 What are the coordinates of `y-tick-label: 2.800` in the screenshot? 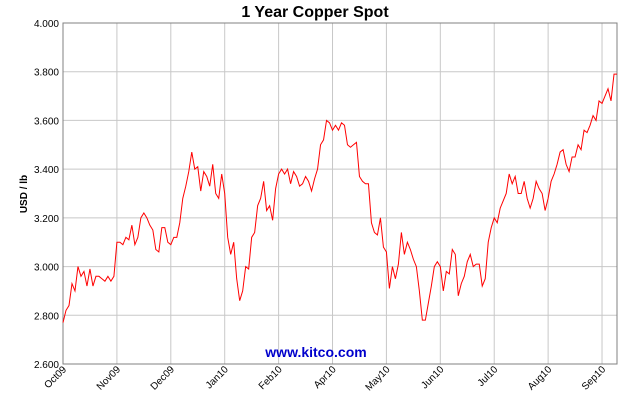 It's located at (46, 316).